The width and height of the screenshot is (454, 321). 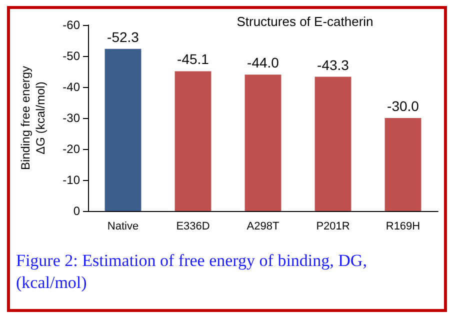 I want to click on x-tick-label: A298T, so click(x=263, y=226).